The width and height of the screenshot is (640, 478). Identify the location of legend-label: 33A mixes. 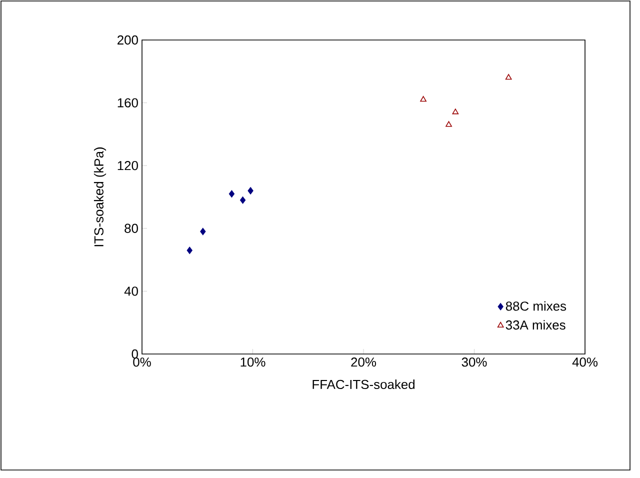
(536, 325).